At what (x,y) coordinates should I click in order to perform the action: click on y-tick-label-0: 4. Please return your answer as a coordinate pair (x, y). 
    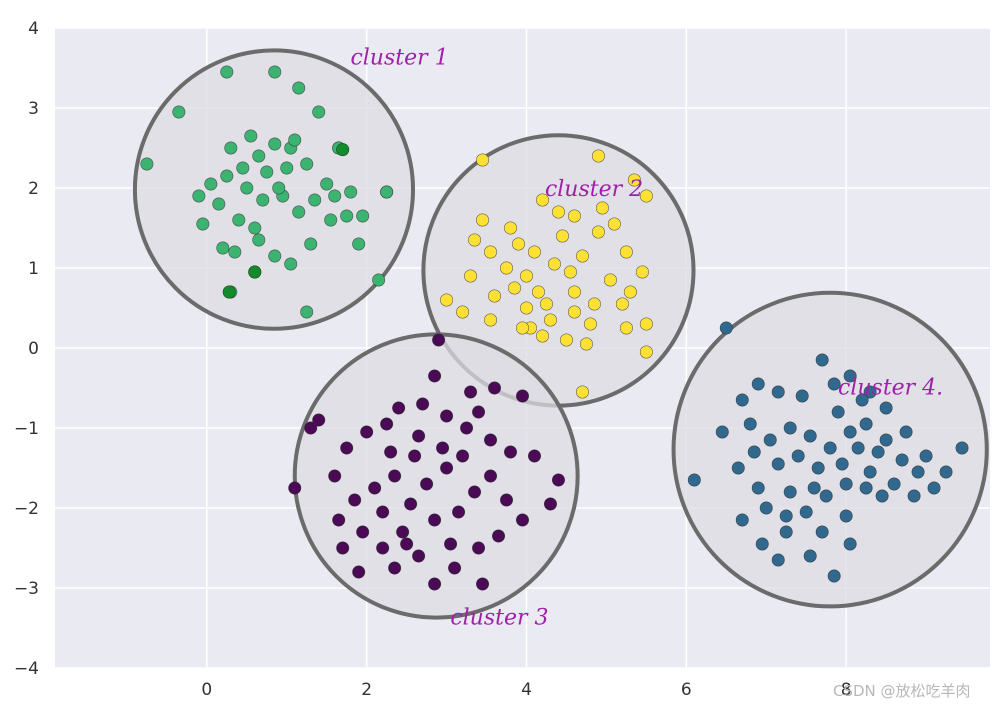
    Looking at the image, I should click on (33, 29).